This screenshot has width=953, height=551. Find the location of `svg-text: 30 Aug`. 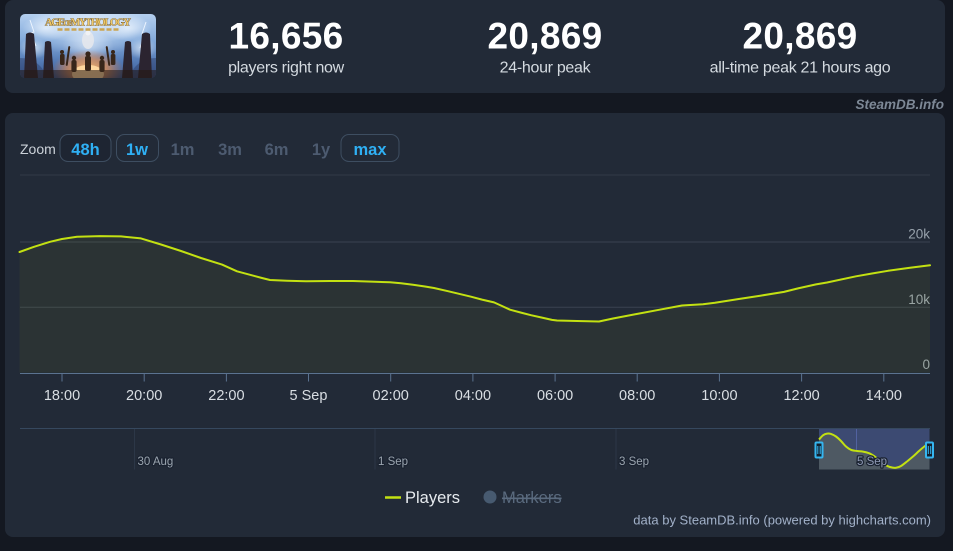

svg-text: 30 Aug is located at coordinates (156, 462).